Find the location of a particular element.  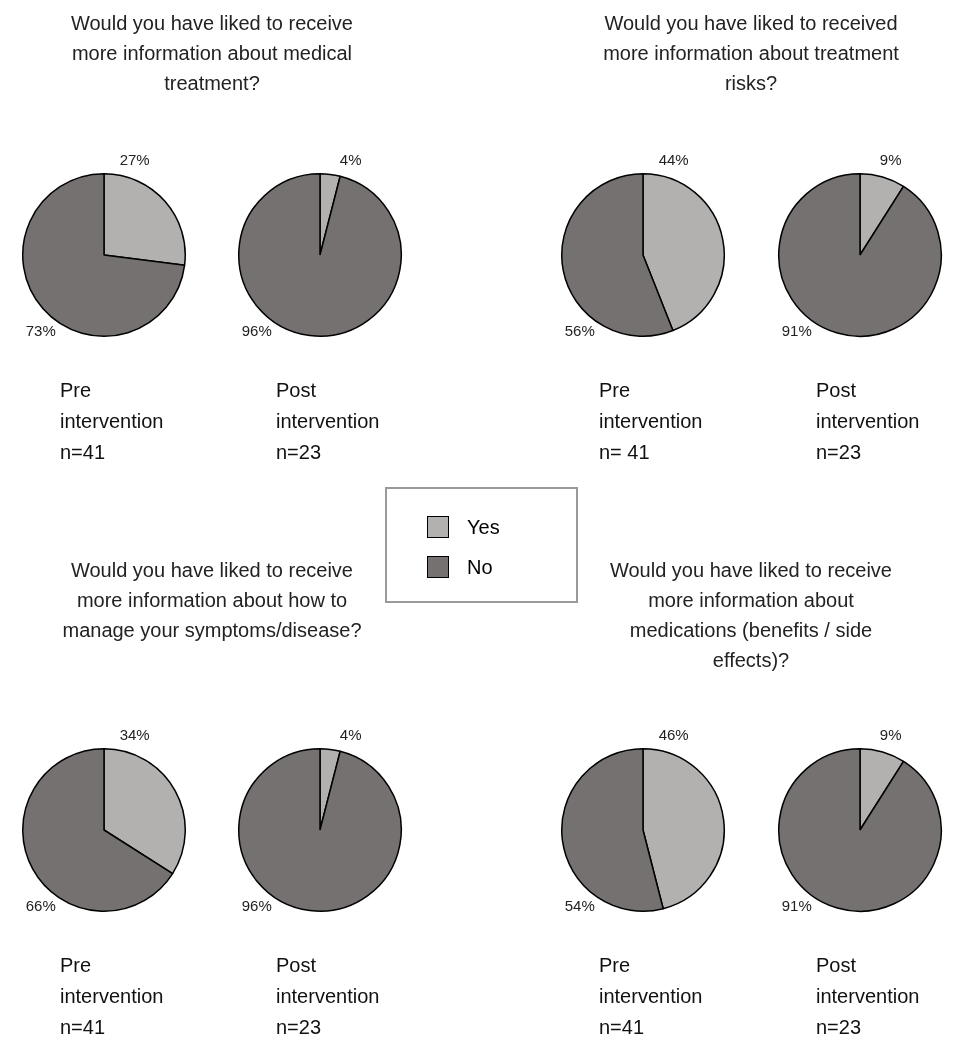

text: Pre intervention n= 41 is located at coordinates (651, 421).